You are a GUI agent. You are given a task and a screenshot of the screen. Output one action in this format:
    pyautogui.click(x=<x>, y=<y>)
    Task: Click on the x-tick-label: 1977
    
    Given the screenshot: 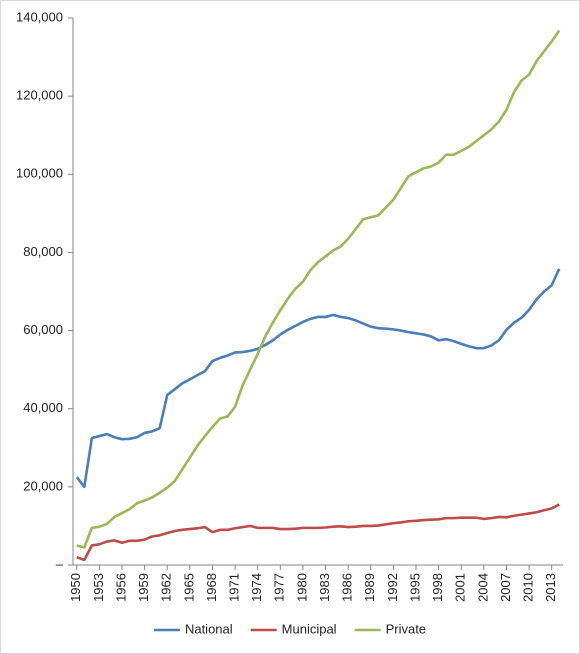 What is the action you would take?
    pyautogui.click(x=279, y=587)
    